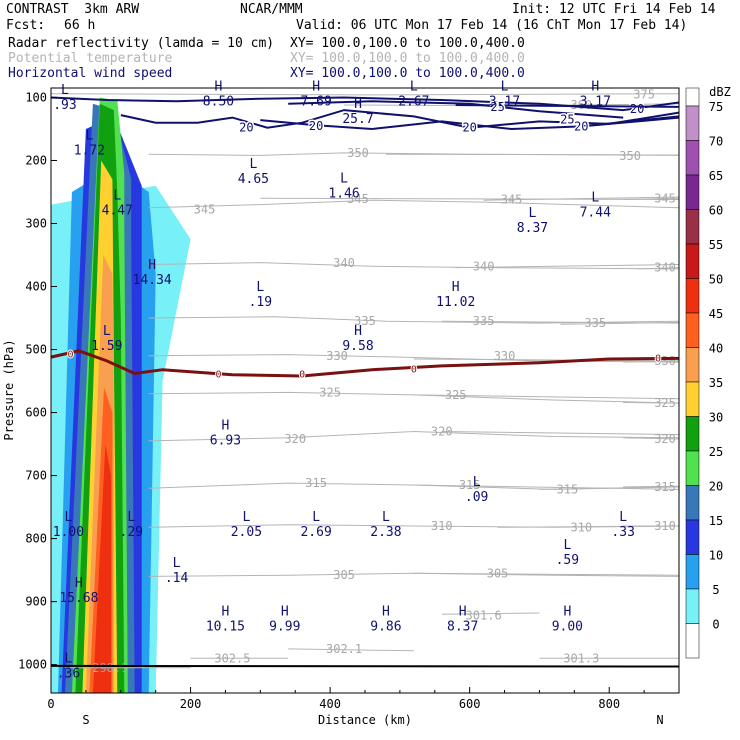 This screenshot has width=740, height=740. I want to click on wind-extremum-value: 8.50, so click(218, 101).